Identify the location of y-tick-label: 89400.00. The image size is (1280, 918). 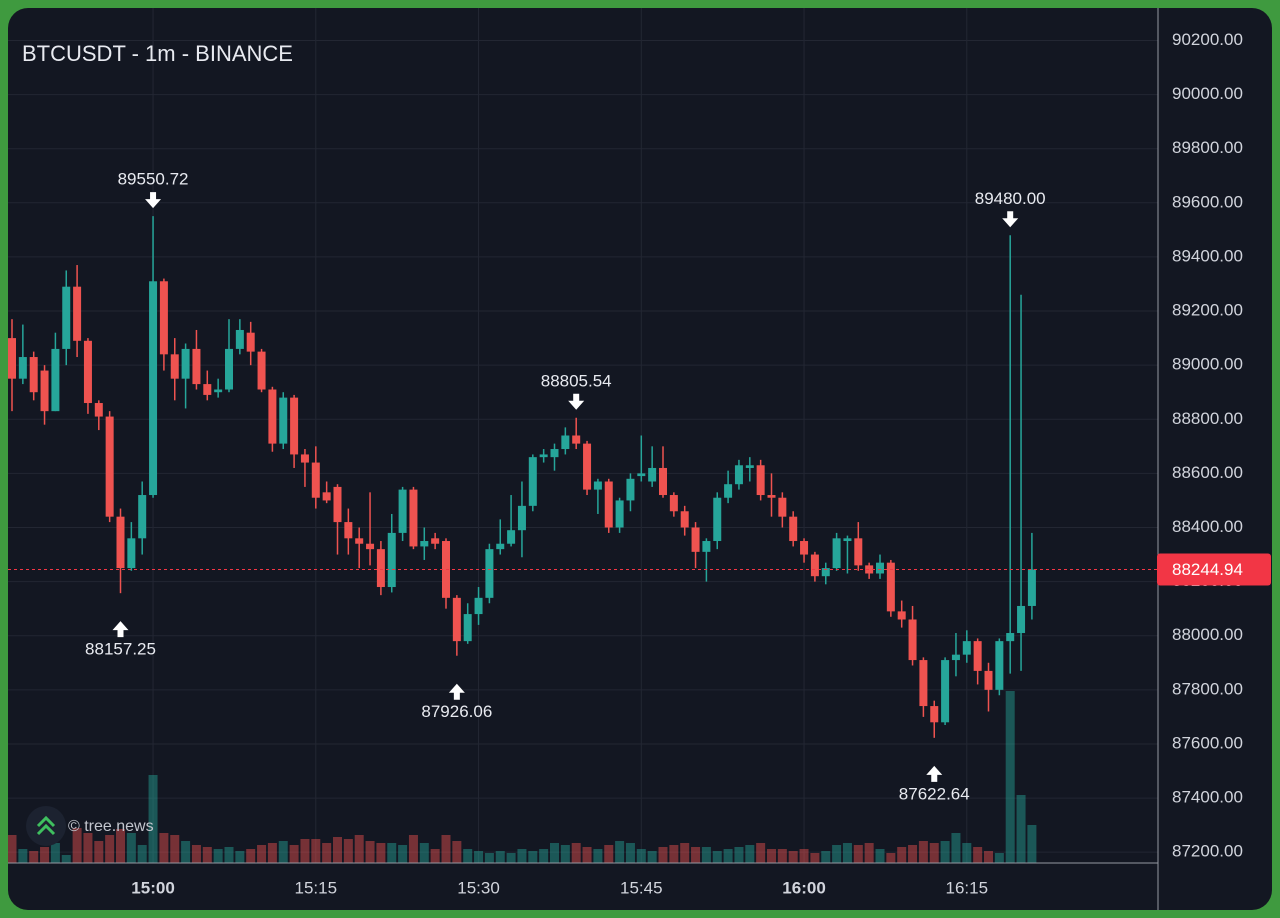
(1207, 255).